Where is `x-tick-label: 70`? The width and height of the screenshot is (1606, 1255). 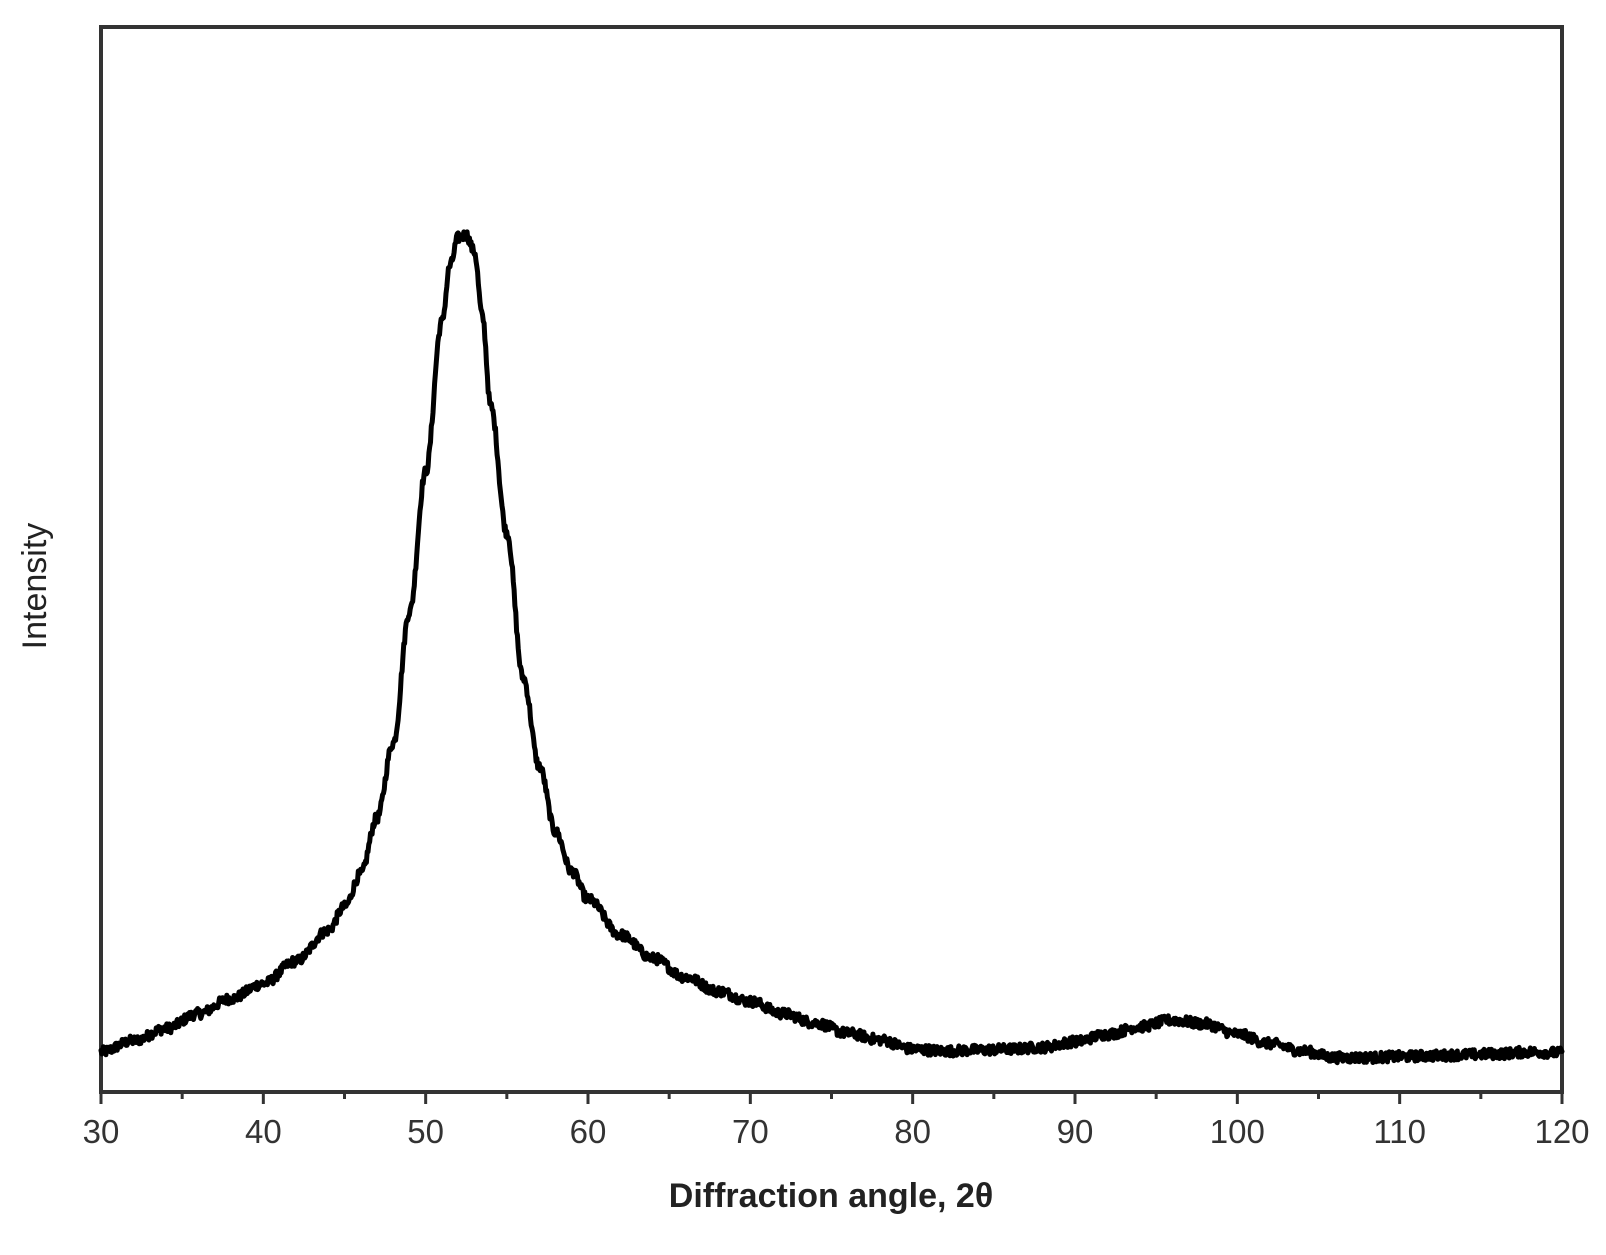
x-tick-label: 70 is located at coordinates (750, 1131).